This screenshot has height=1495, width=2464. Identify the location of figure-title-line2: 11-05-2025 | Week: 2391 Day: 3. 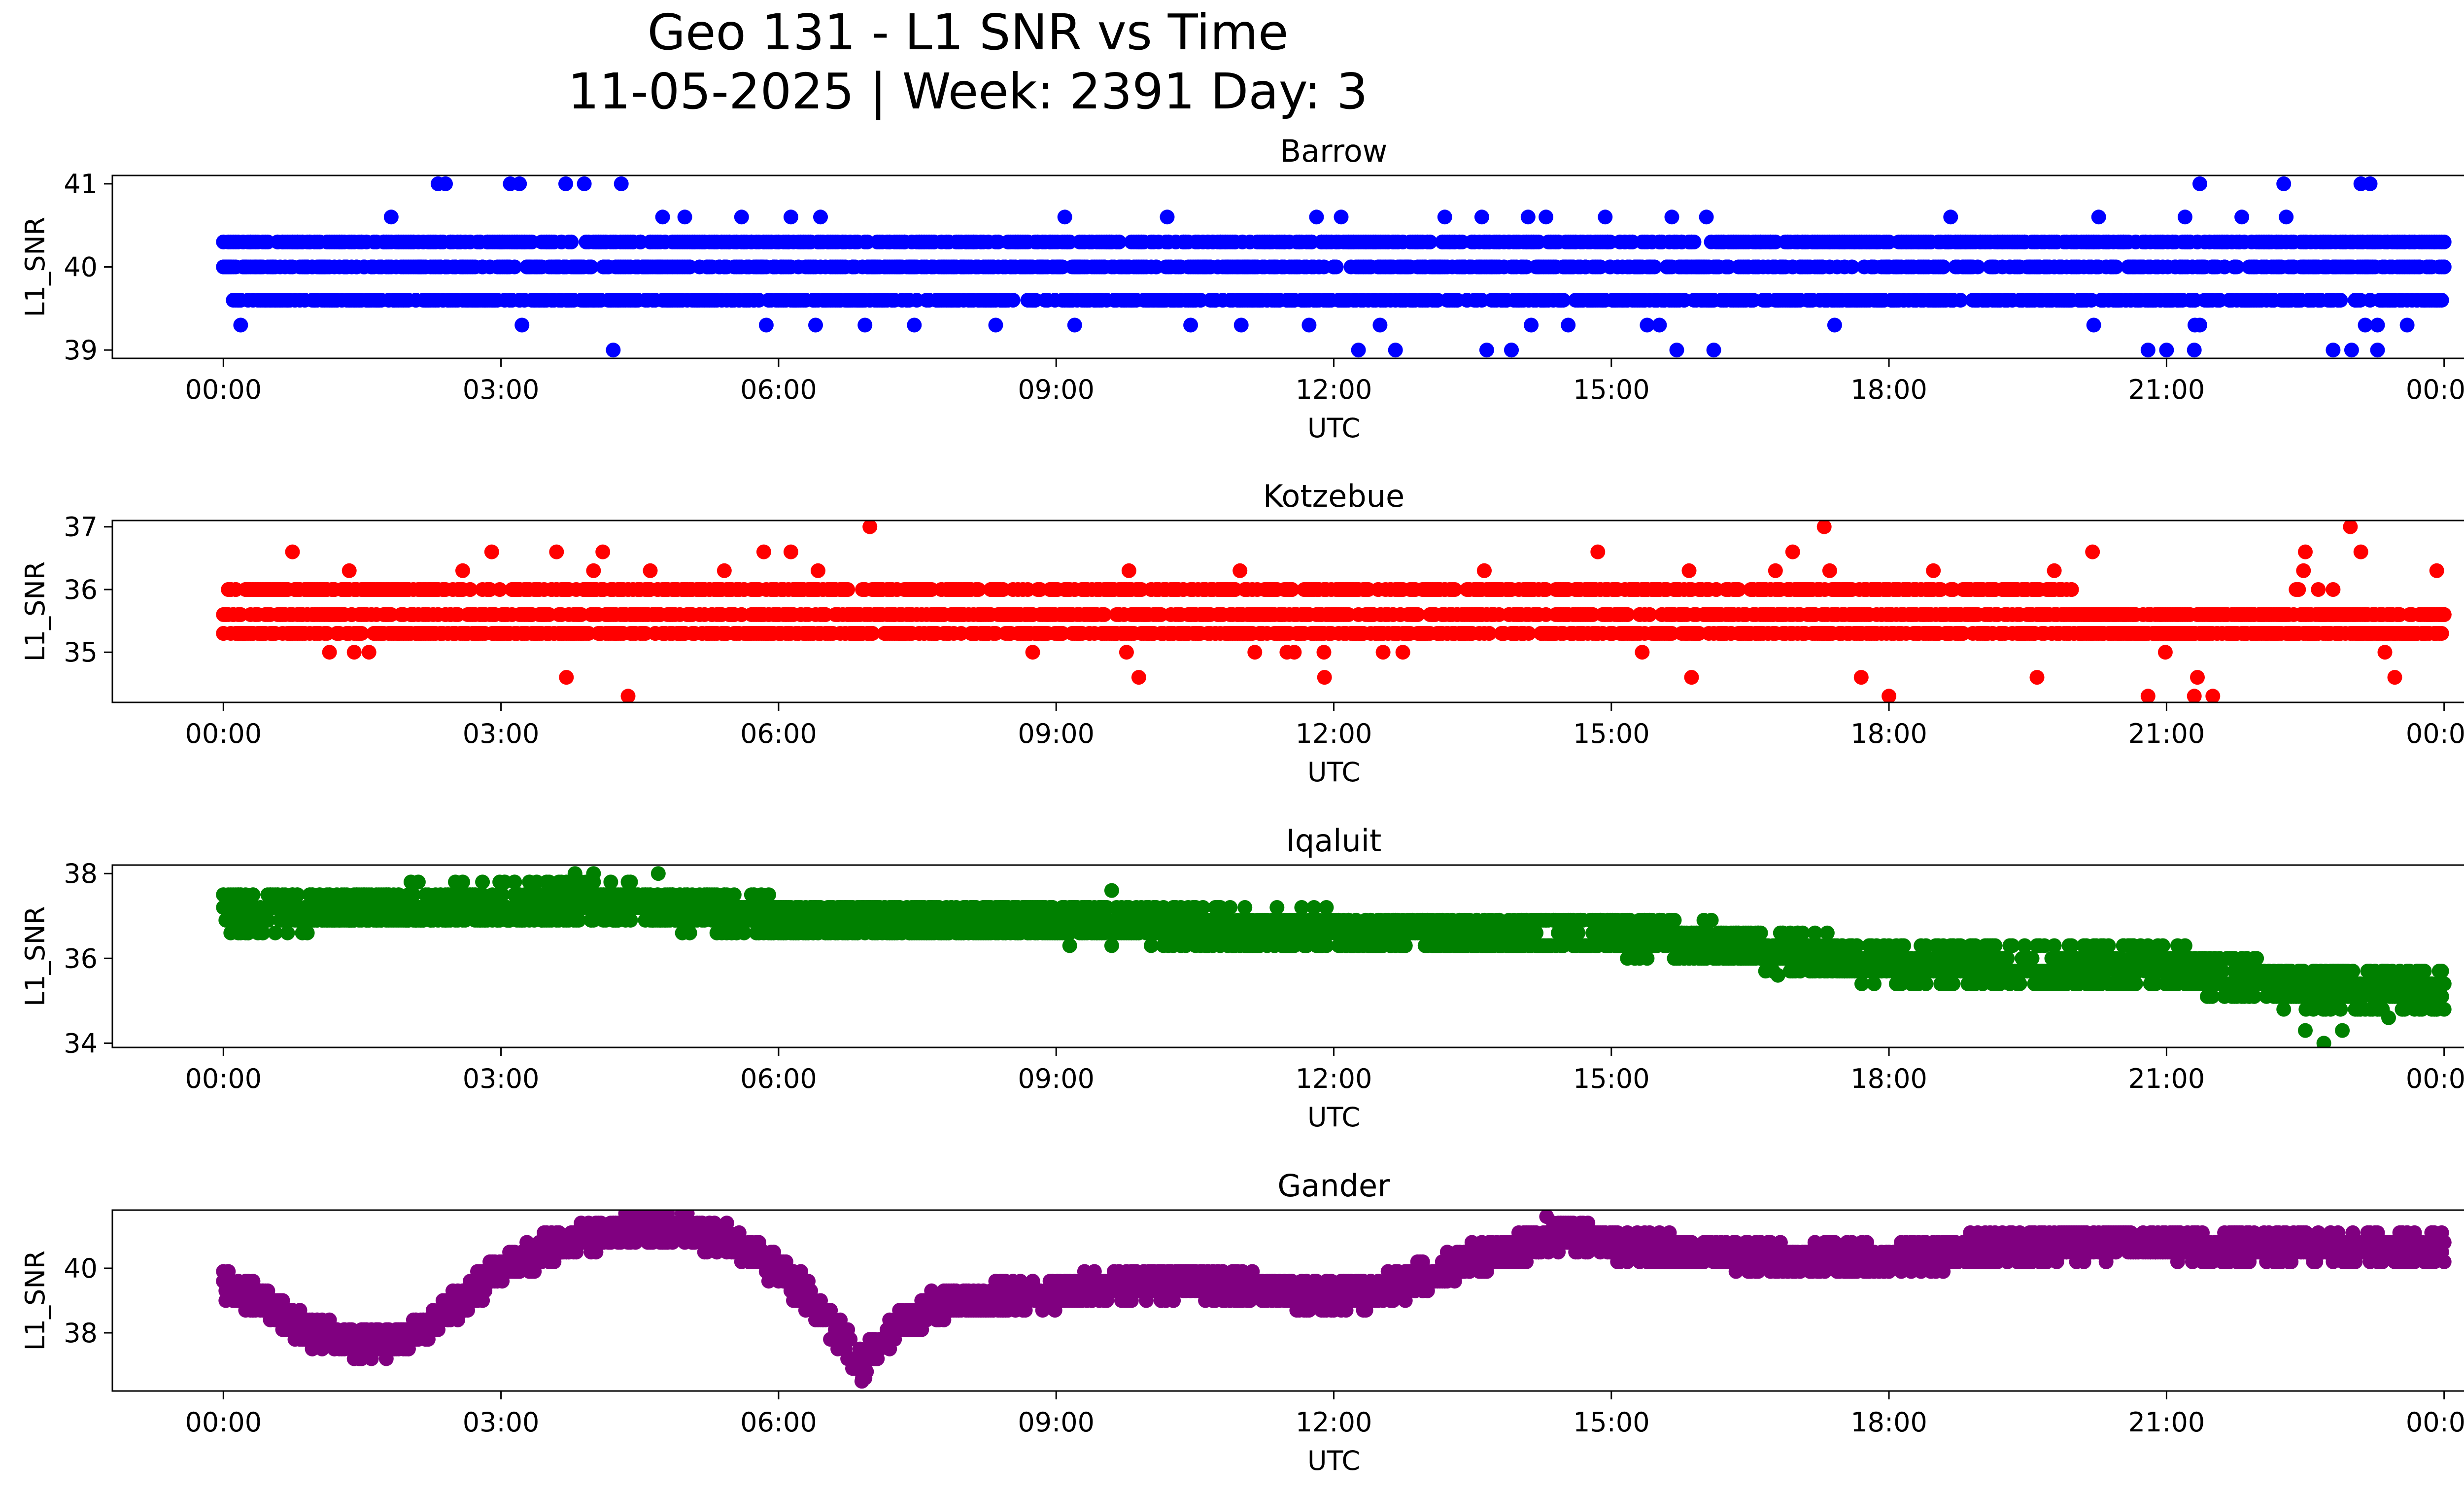
(968, 91).